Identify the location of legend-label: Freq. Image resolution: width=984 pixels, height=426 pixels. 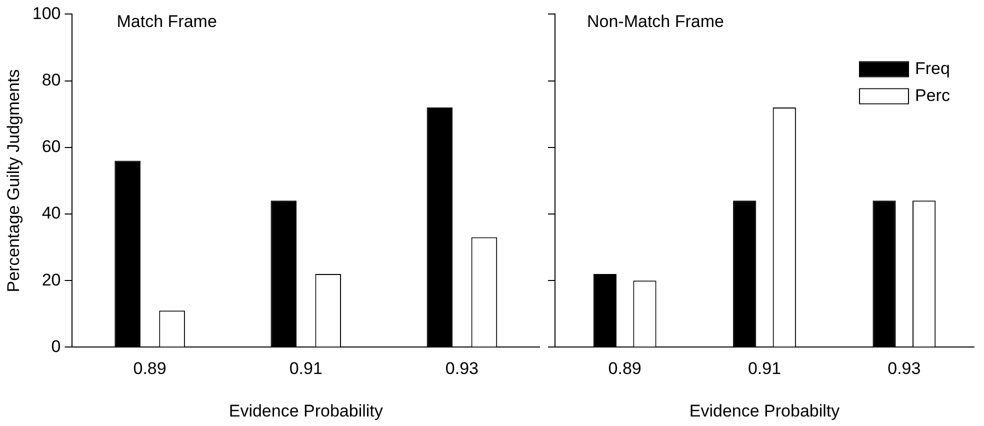
(932, 68).